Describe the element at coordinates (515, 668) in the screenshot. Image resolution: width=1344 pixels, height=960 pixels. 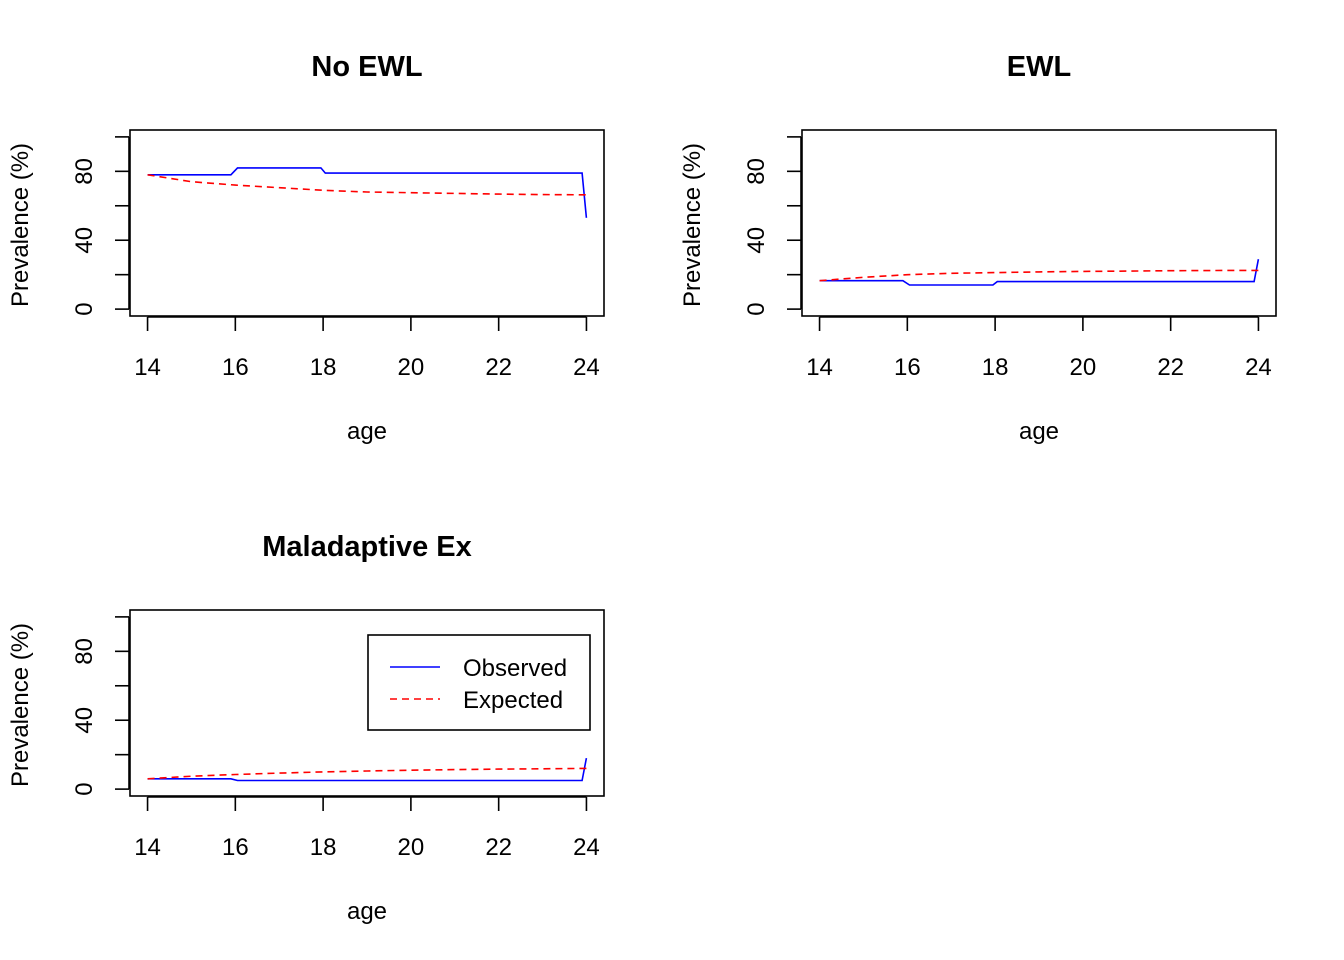
I see `legend-label: Observed` at that location.